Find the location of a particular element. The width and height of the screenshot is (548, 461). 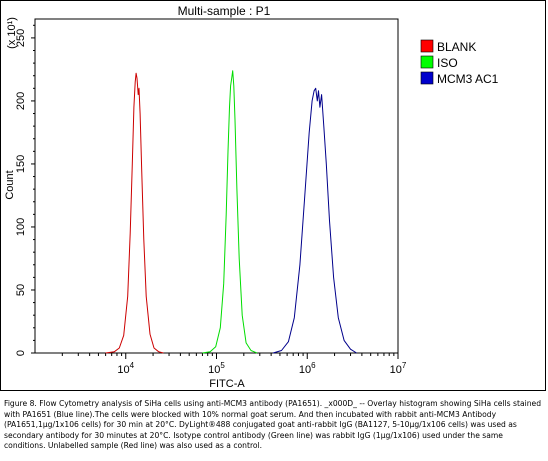

series-line-iso is located at coordinates (230, 212).